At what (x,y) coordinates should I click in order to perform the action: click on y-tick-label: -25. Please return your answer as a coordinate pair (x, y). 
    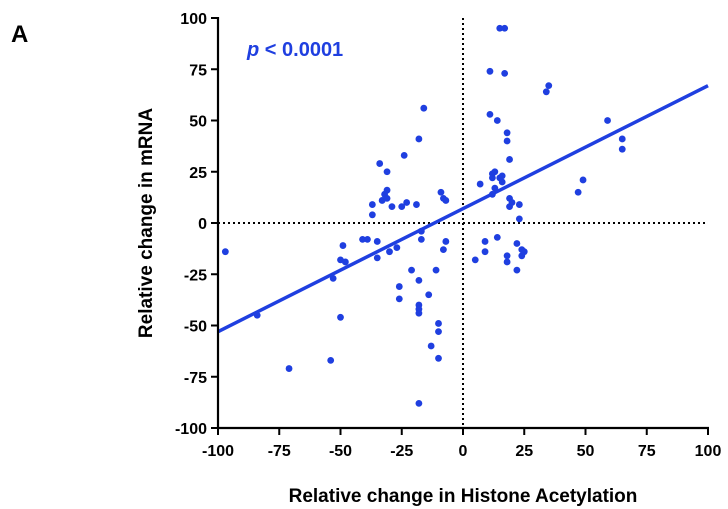
    Looking at the image, I should click on (195, 275).